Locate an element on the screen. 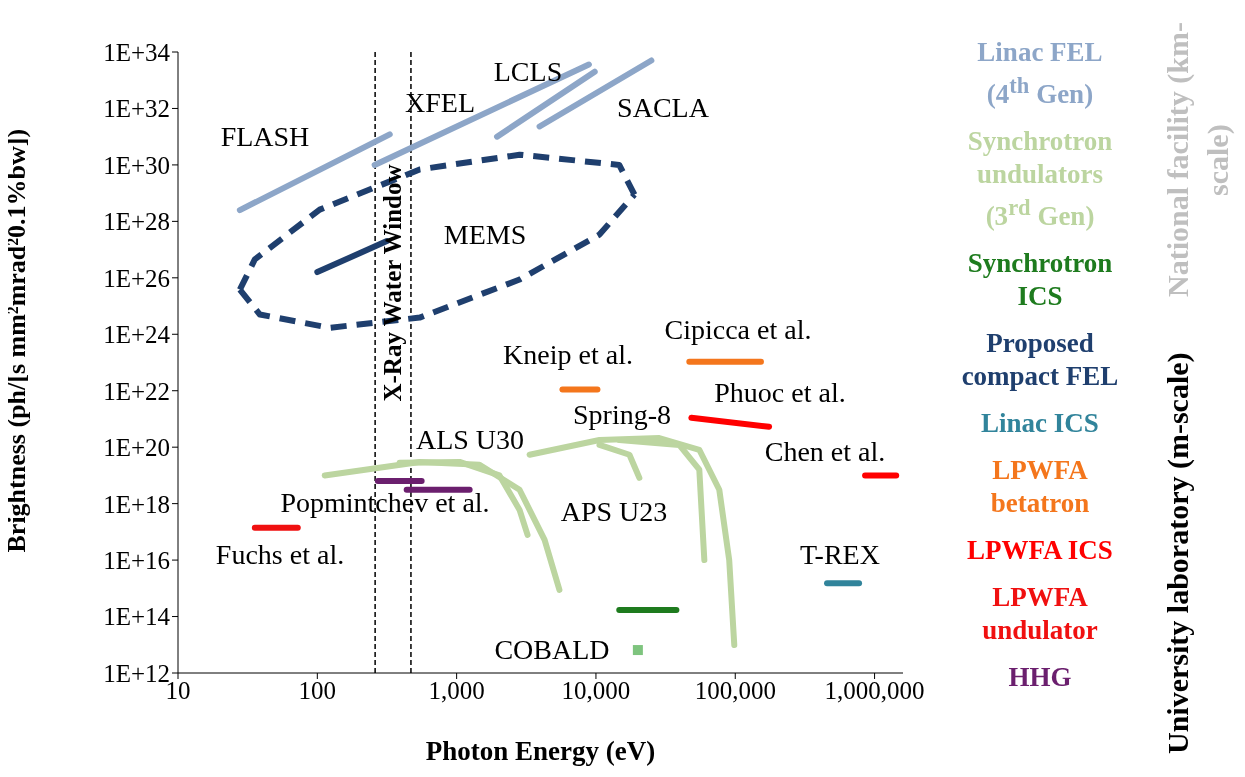  annotation: MEMS is located at coordinates (485, 234).